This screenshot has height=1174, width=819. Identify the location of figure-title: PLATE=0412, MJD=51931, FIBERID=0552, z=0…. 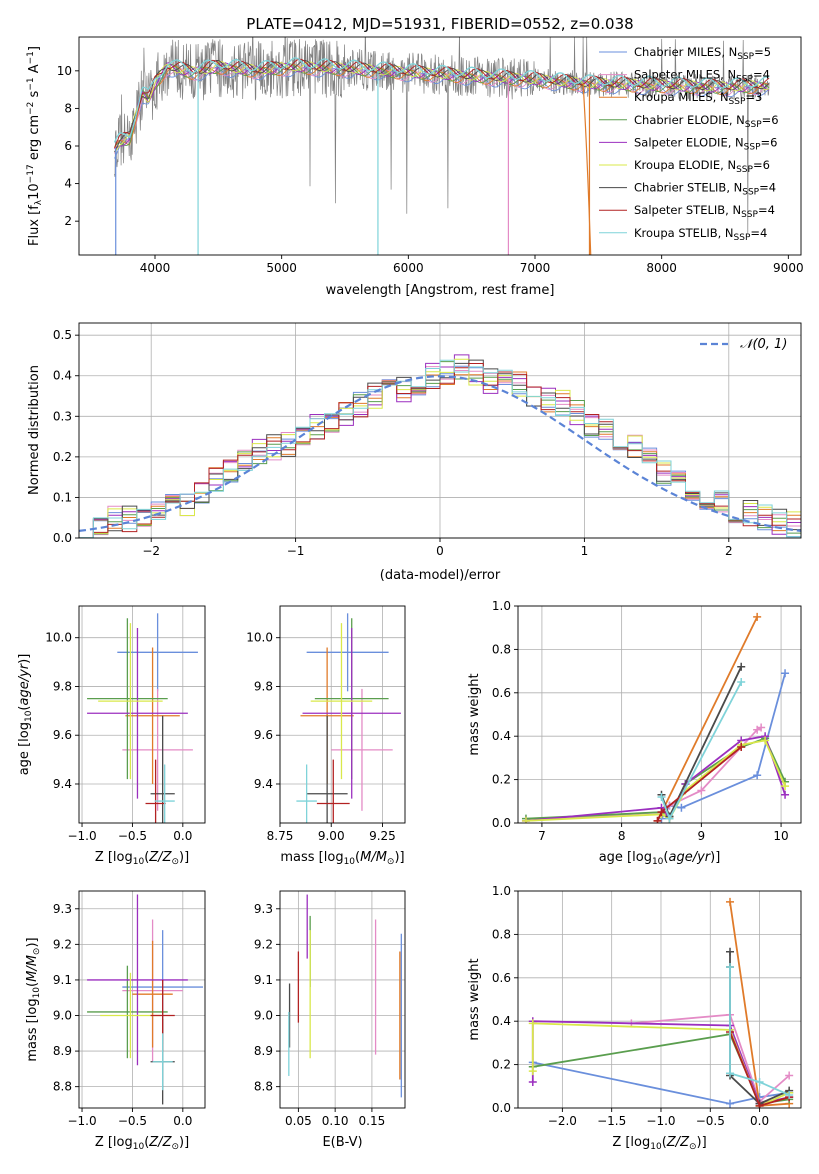
(439, 24).